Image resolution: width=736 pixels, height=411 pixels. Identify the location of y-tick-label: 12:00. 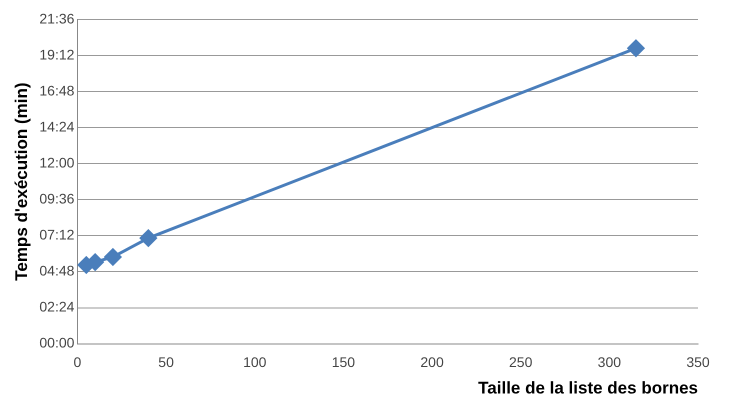
(57, 162).